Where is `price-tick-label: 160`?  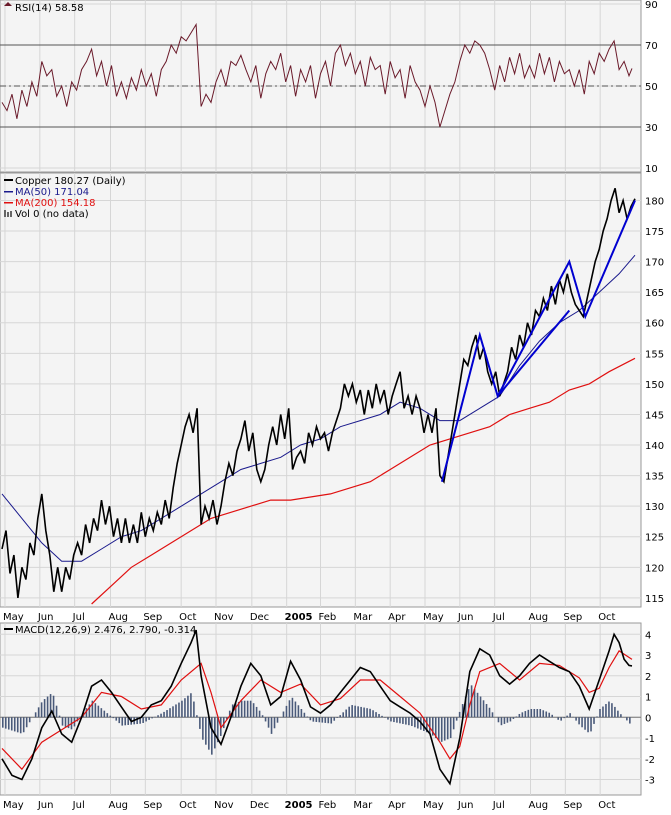
price-tick-label: 160 is located at coordinates (654, 324).